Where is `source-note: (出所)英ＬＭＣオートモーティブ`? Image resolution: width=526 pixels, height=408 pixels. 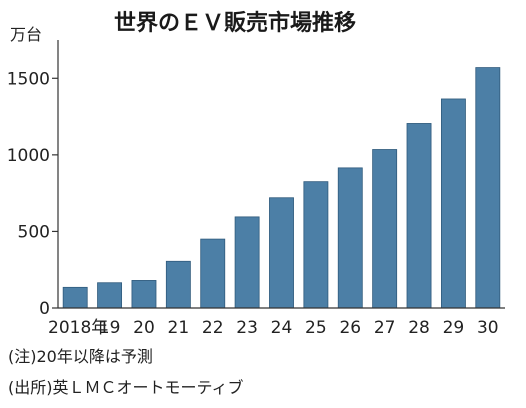
source-note: (出所)英ＬＭＣオートモーティブ is located at coordinates (126, 387).